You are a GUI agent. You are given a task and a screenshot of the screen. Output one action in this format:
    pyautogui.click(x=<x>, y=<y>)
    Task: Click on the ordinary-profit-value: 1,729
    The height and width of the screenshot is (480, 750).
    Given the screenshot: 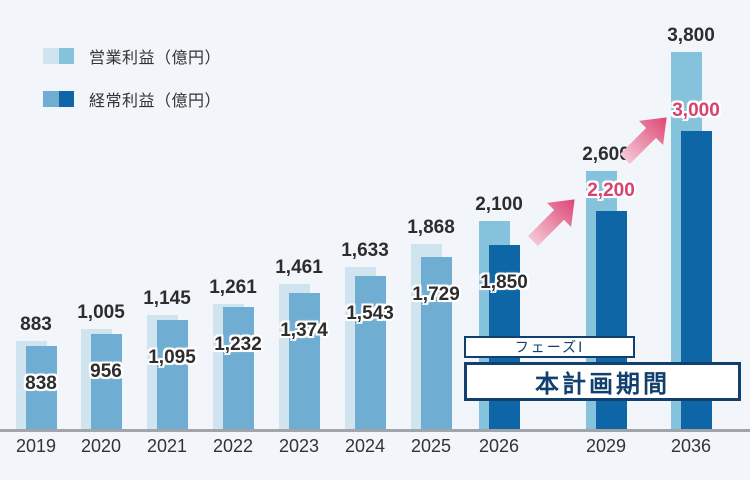 What is the action you would take?
    pyautogui.click(x=436, y=294)
    